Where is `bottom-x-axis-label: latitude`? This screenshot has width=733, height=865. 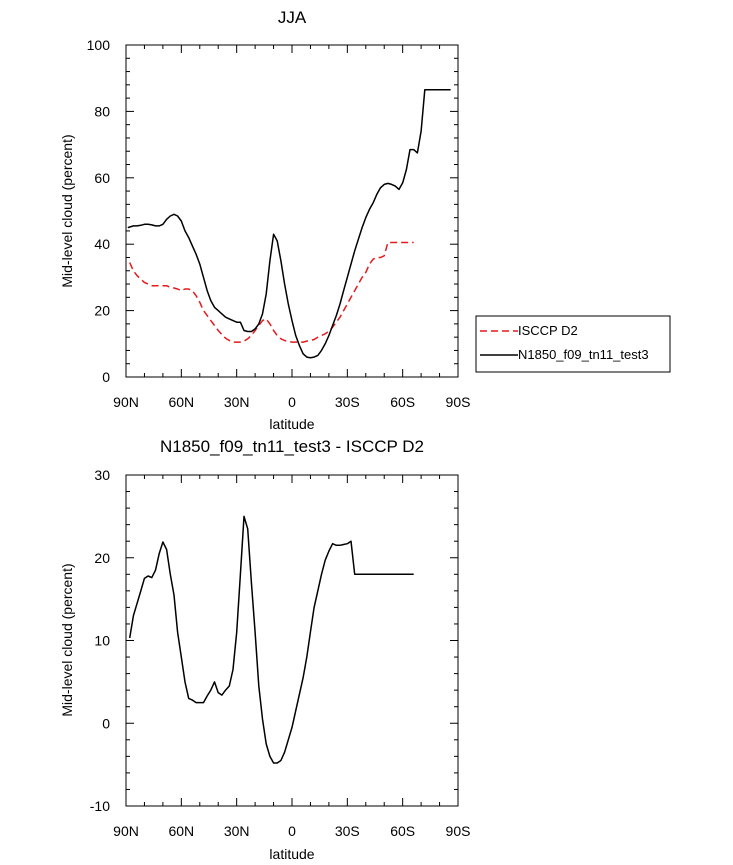
bottom-x-axis-label: latitude is located at coordinates (291, 854).